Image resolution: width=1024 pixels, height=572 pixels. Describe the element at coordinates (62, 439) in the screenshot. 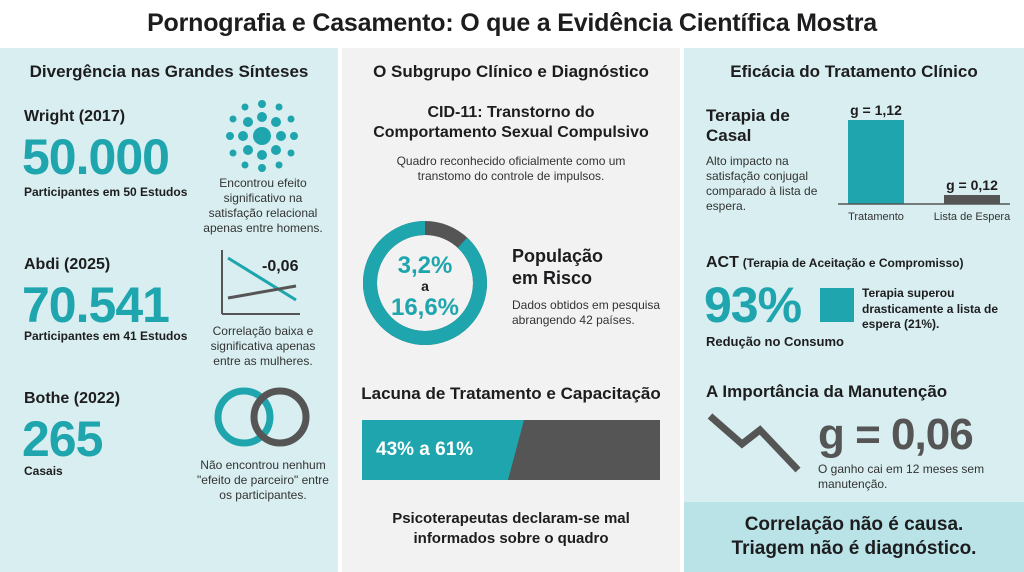

I see `value-bothe: 265` at that location.